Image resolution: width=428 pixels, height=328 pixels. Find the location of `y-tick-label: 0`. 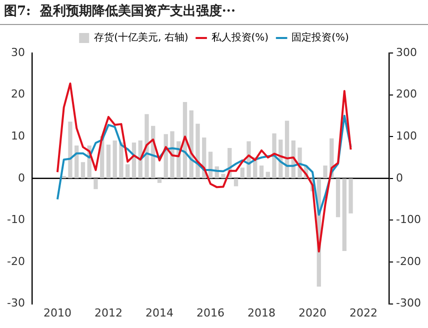

y-tick-label: 0 is located at coordinates (21, 177).